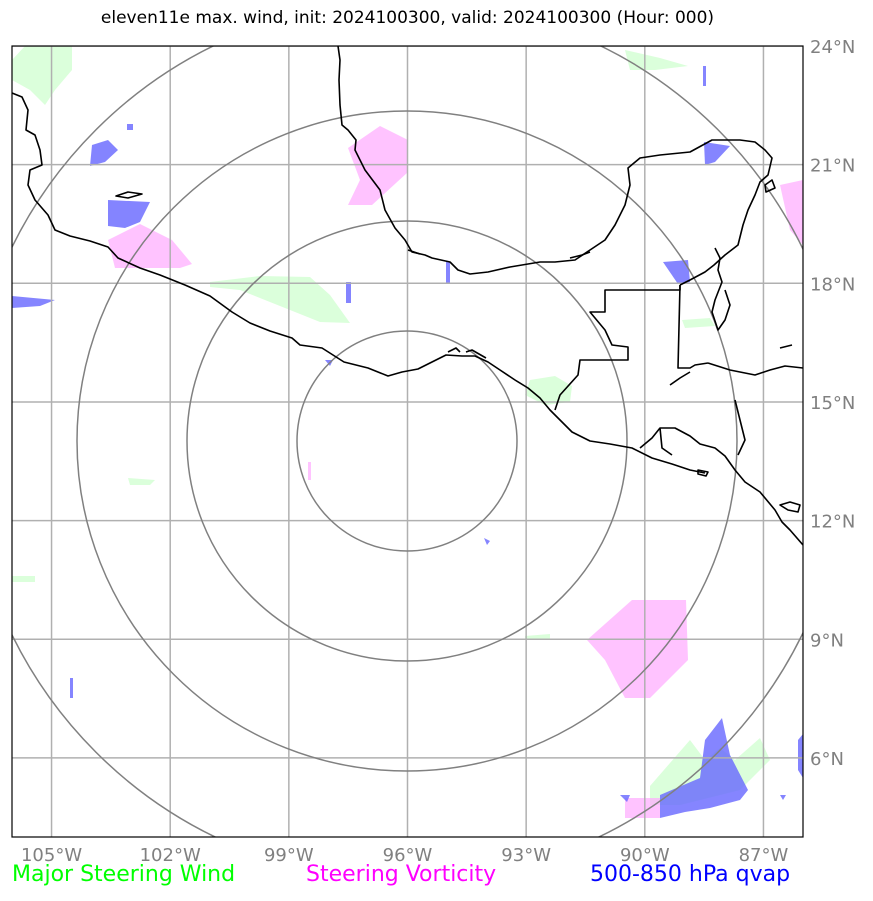 This screenshot has height=901, width=873. Describe the element at coordinates (170, 855) in the screenshot. I see `lon-tick-label: 102°W` at that location.